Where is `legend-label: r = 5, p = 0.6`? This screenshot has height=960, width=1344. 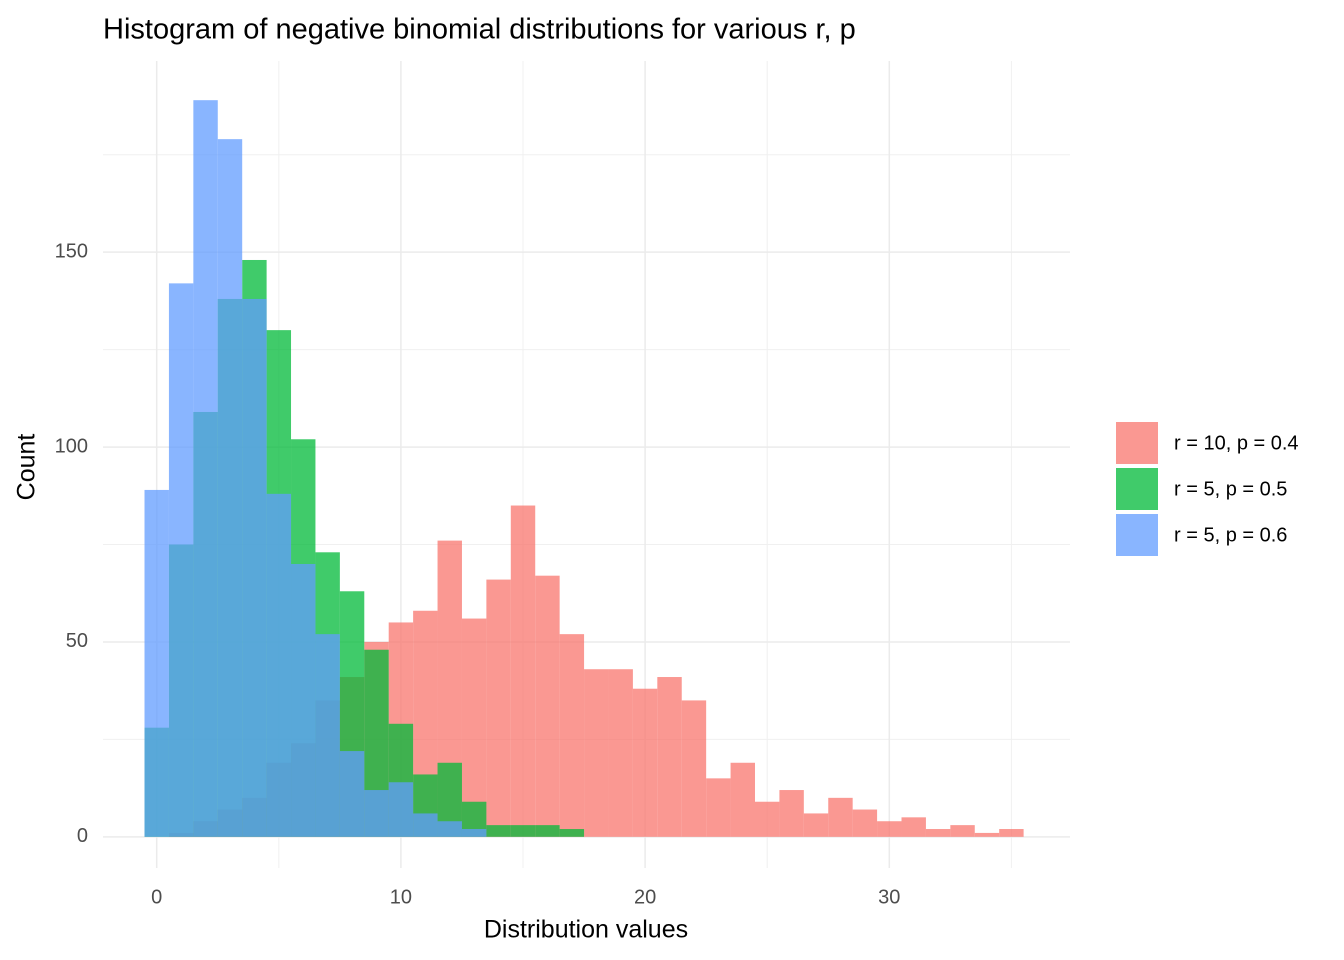 legend-label: r = 5, p = 0.6 is located at coordinates (1230, 535).